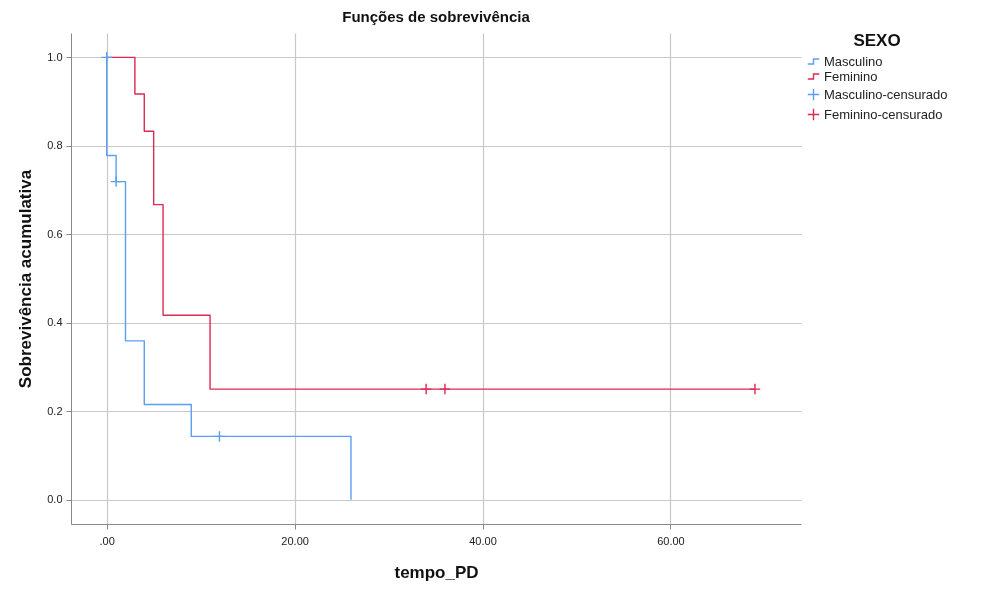  I want to click on x-tick-label: .00, so click(107, 540).